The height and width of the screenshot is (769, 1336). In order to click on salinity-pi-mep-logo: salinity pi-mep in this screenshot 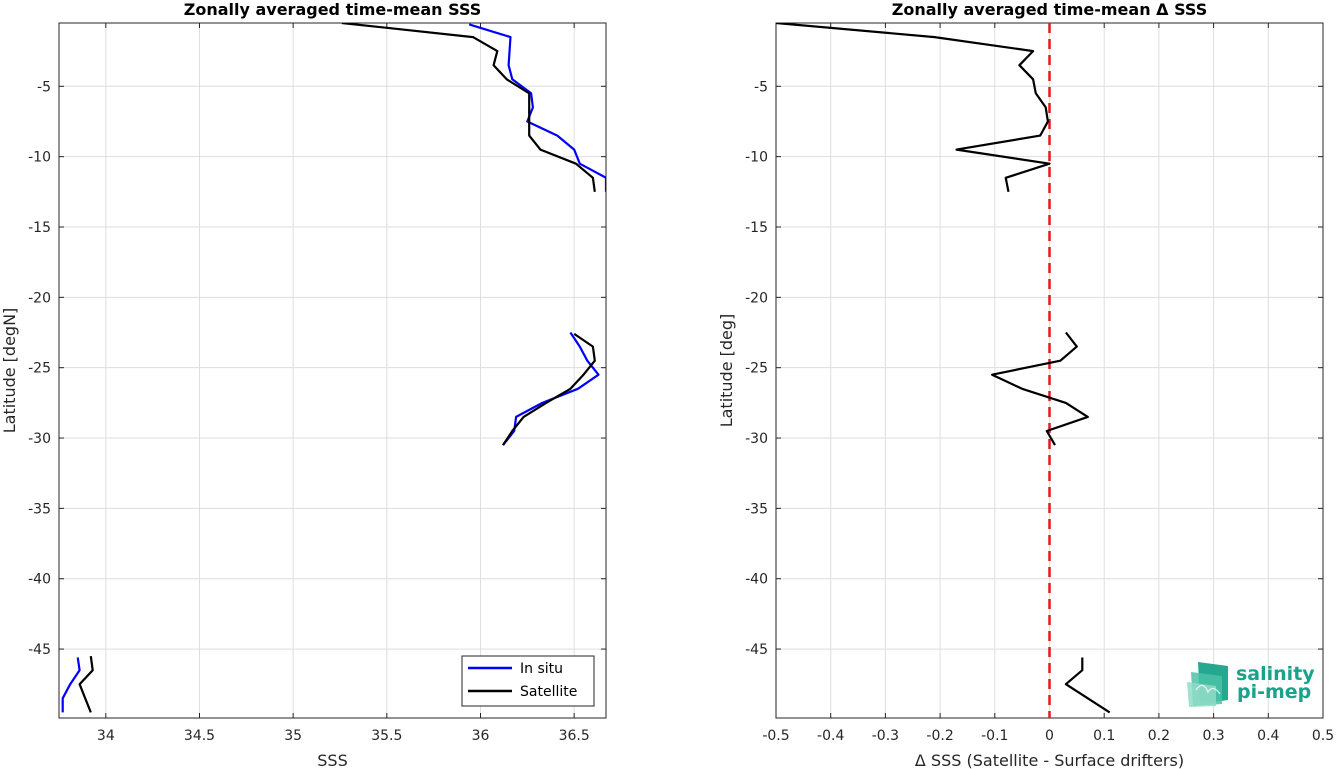, I will do `click(1251, 684)`.